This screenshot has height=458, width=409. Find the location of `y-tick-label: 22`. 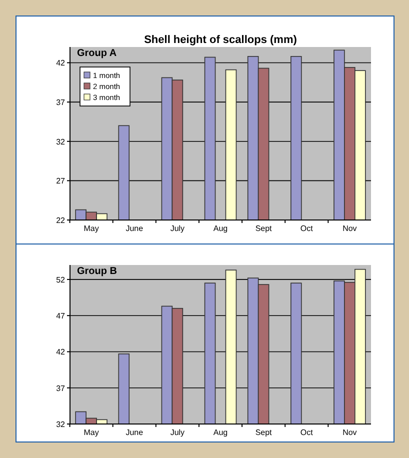

y-tick-label: 22 is located at coordinates (61, 220).